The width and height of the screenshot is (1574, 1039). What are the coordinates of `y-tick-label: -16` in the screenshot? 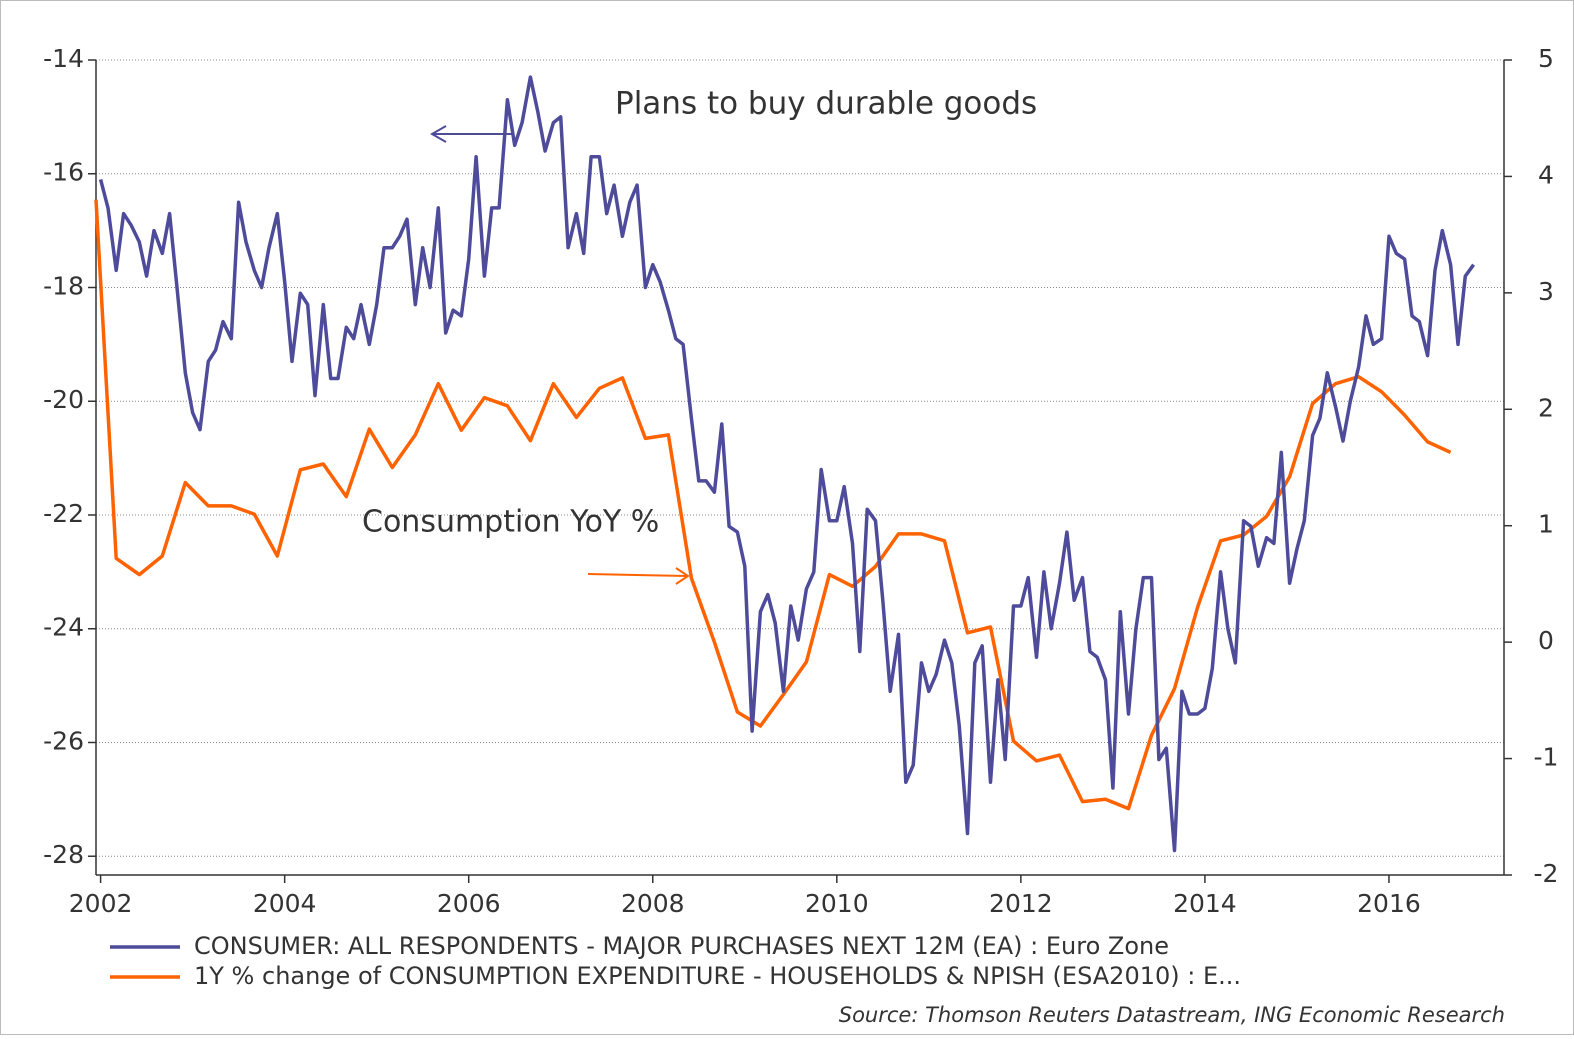 It's located at (63, 172).